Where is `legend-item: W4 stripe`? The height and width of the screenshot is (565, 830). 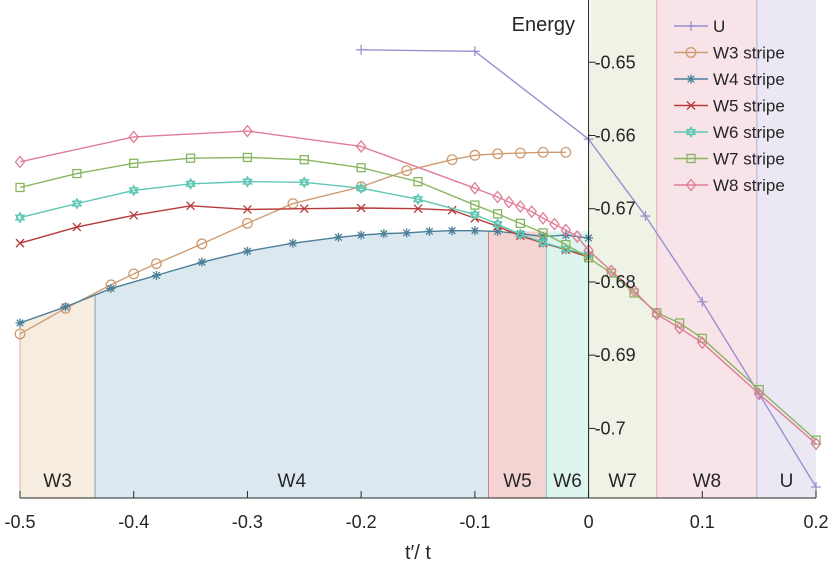 legend-item: W4 stripe is located at coordinates (729, 79).